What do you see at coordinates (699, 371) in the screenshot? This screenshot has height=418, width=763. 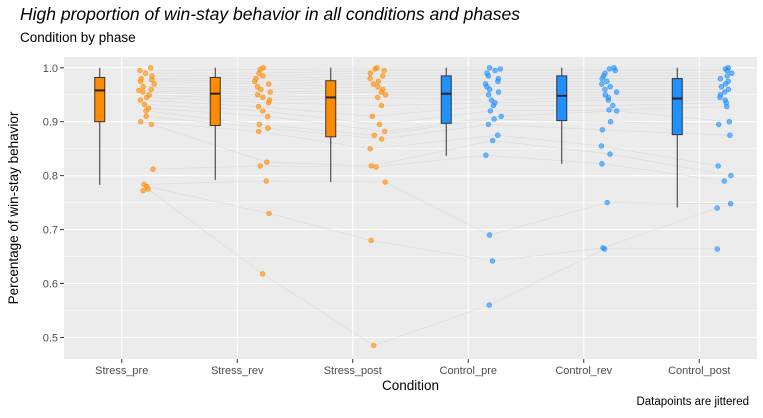 I see `x-tick-label: Control_post` at bounding box center [699, 371].